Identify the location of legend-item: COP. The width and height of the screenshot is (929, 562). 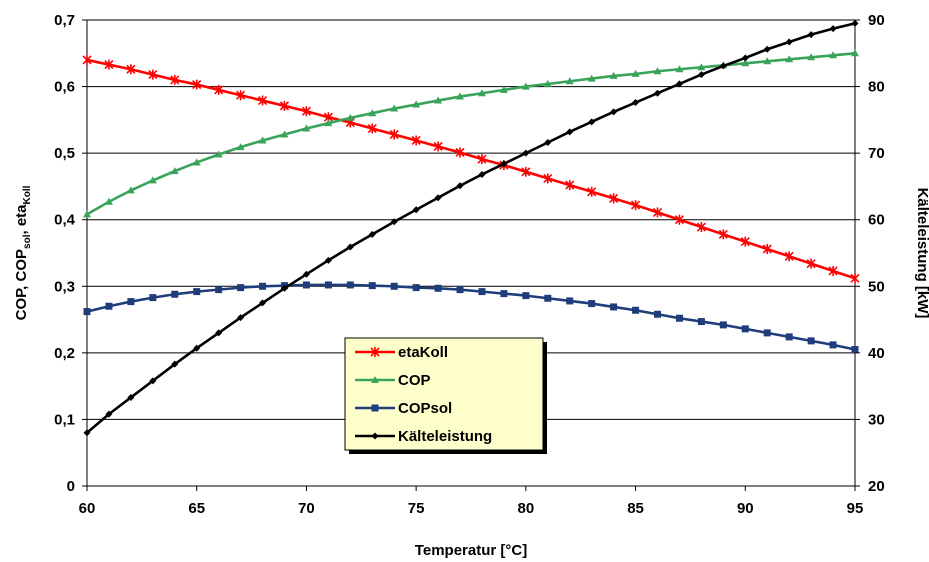
(393, 380).